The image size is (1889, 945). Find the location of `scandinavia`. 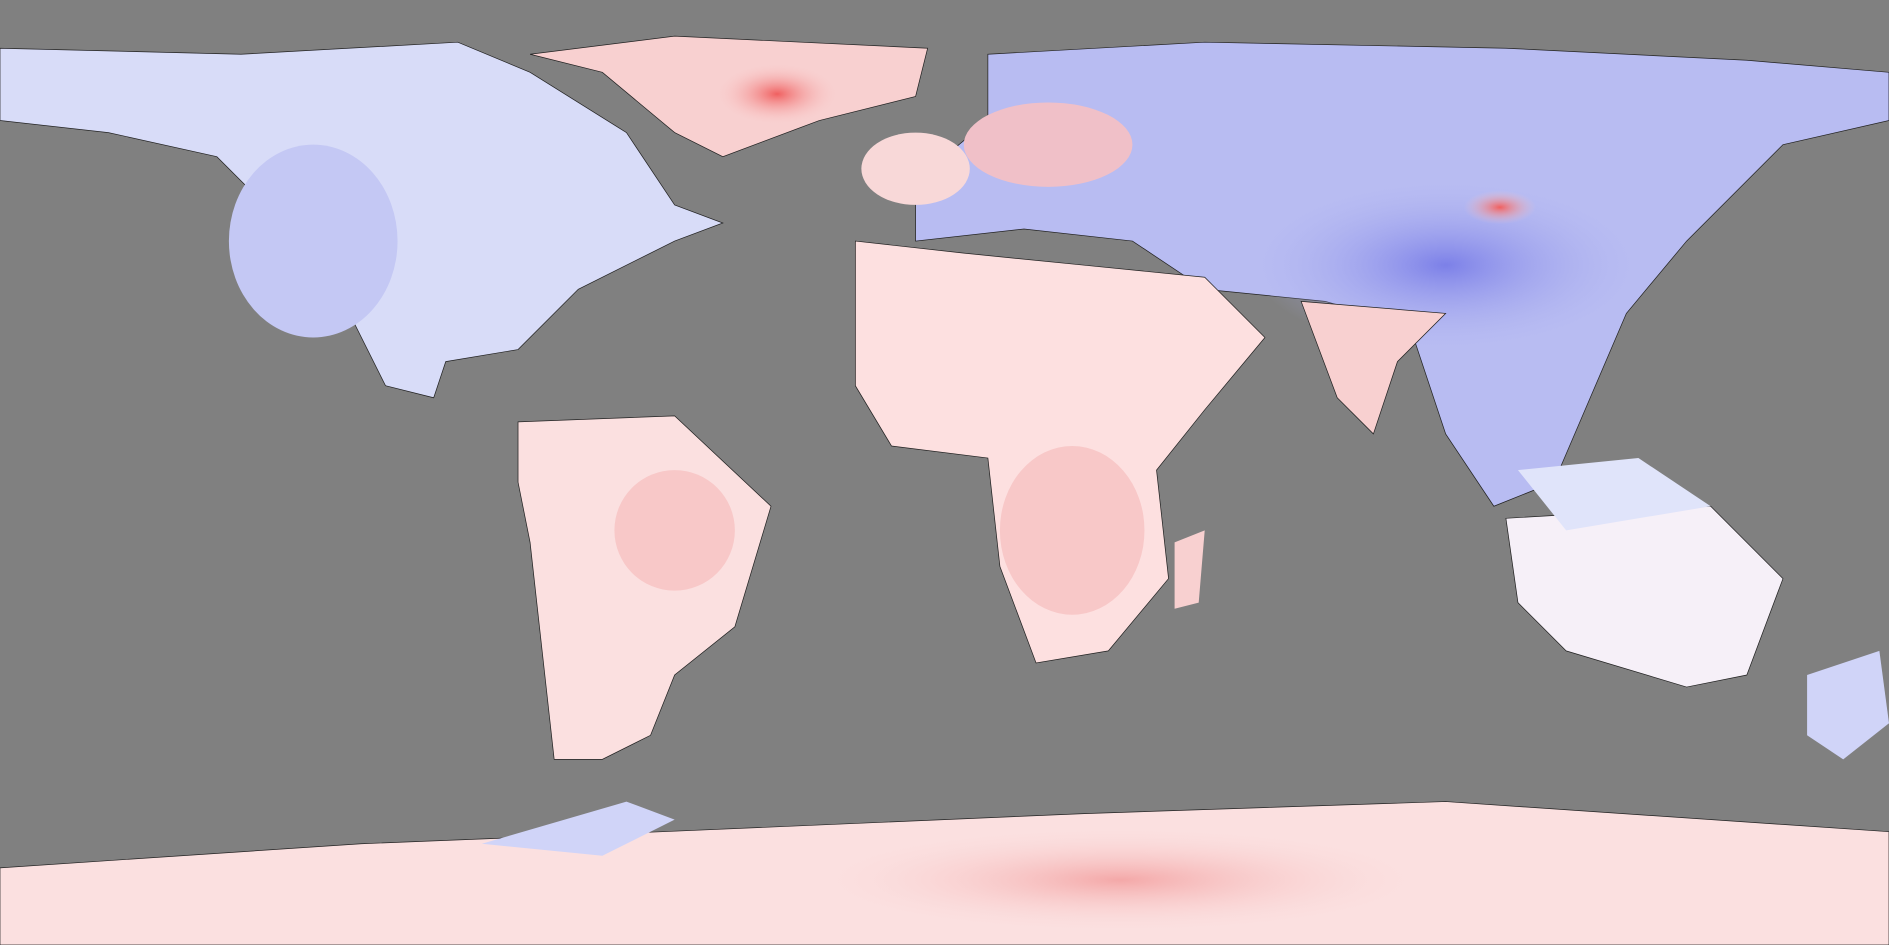

scandinavia is located at coordinates (1048, 144).